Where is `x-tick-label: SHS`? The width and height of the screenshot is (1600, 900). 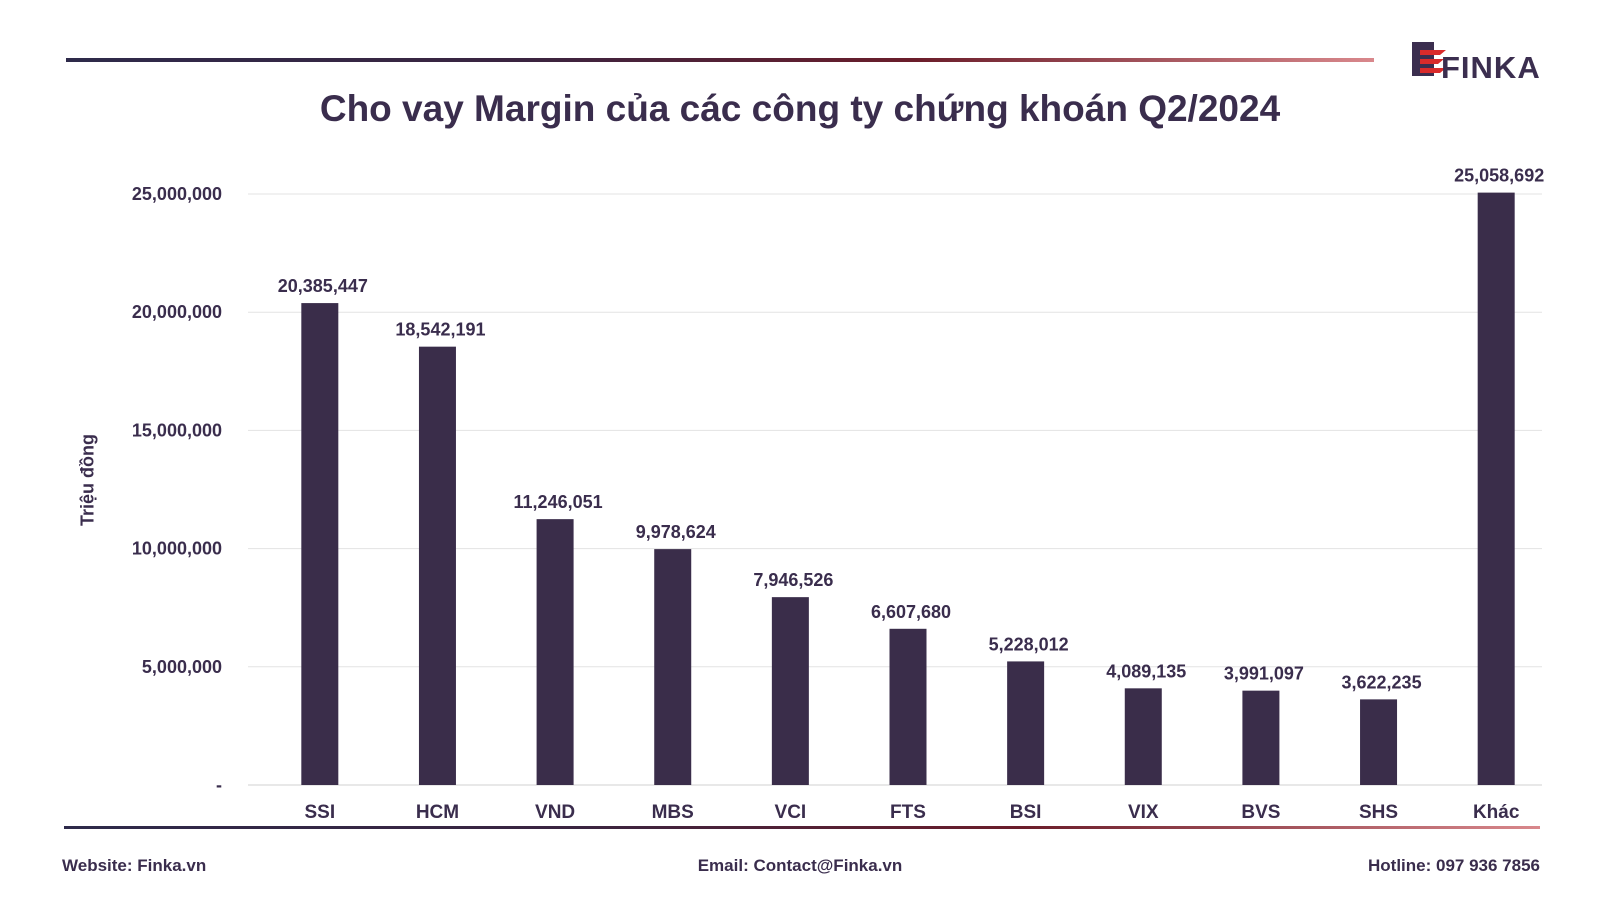
x-tick-label: SHS is located at coordinates (1378, 812).